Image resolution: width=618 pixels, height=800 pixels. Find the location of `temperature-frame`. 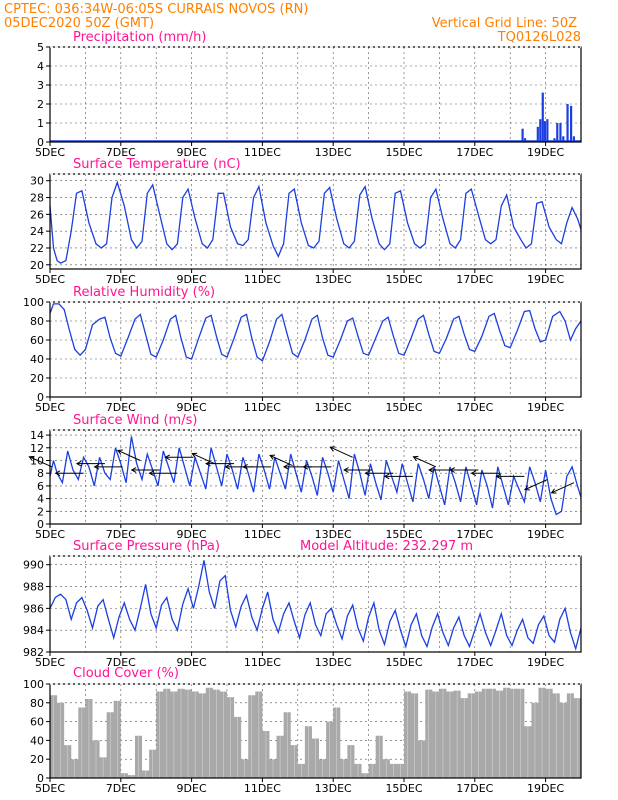

temperature-frame is located at coordinates (315, 221).